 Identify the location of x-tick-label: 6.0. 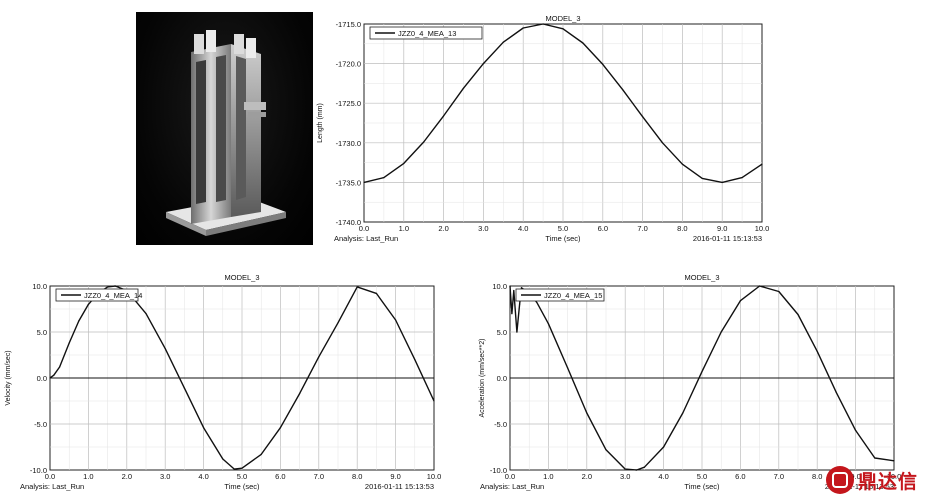
(740, 476).